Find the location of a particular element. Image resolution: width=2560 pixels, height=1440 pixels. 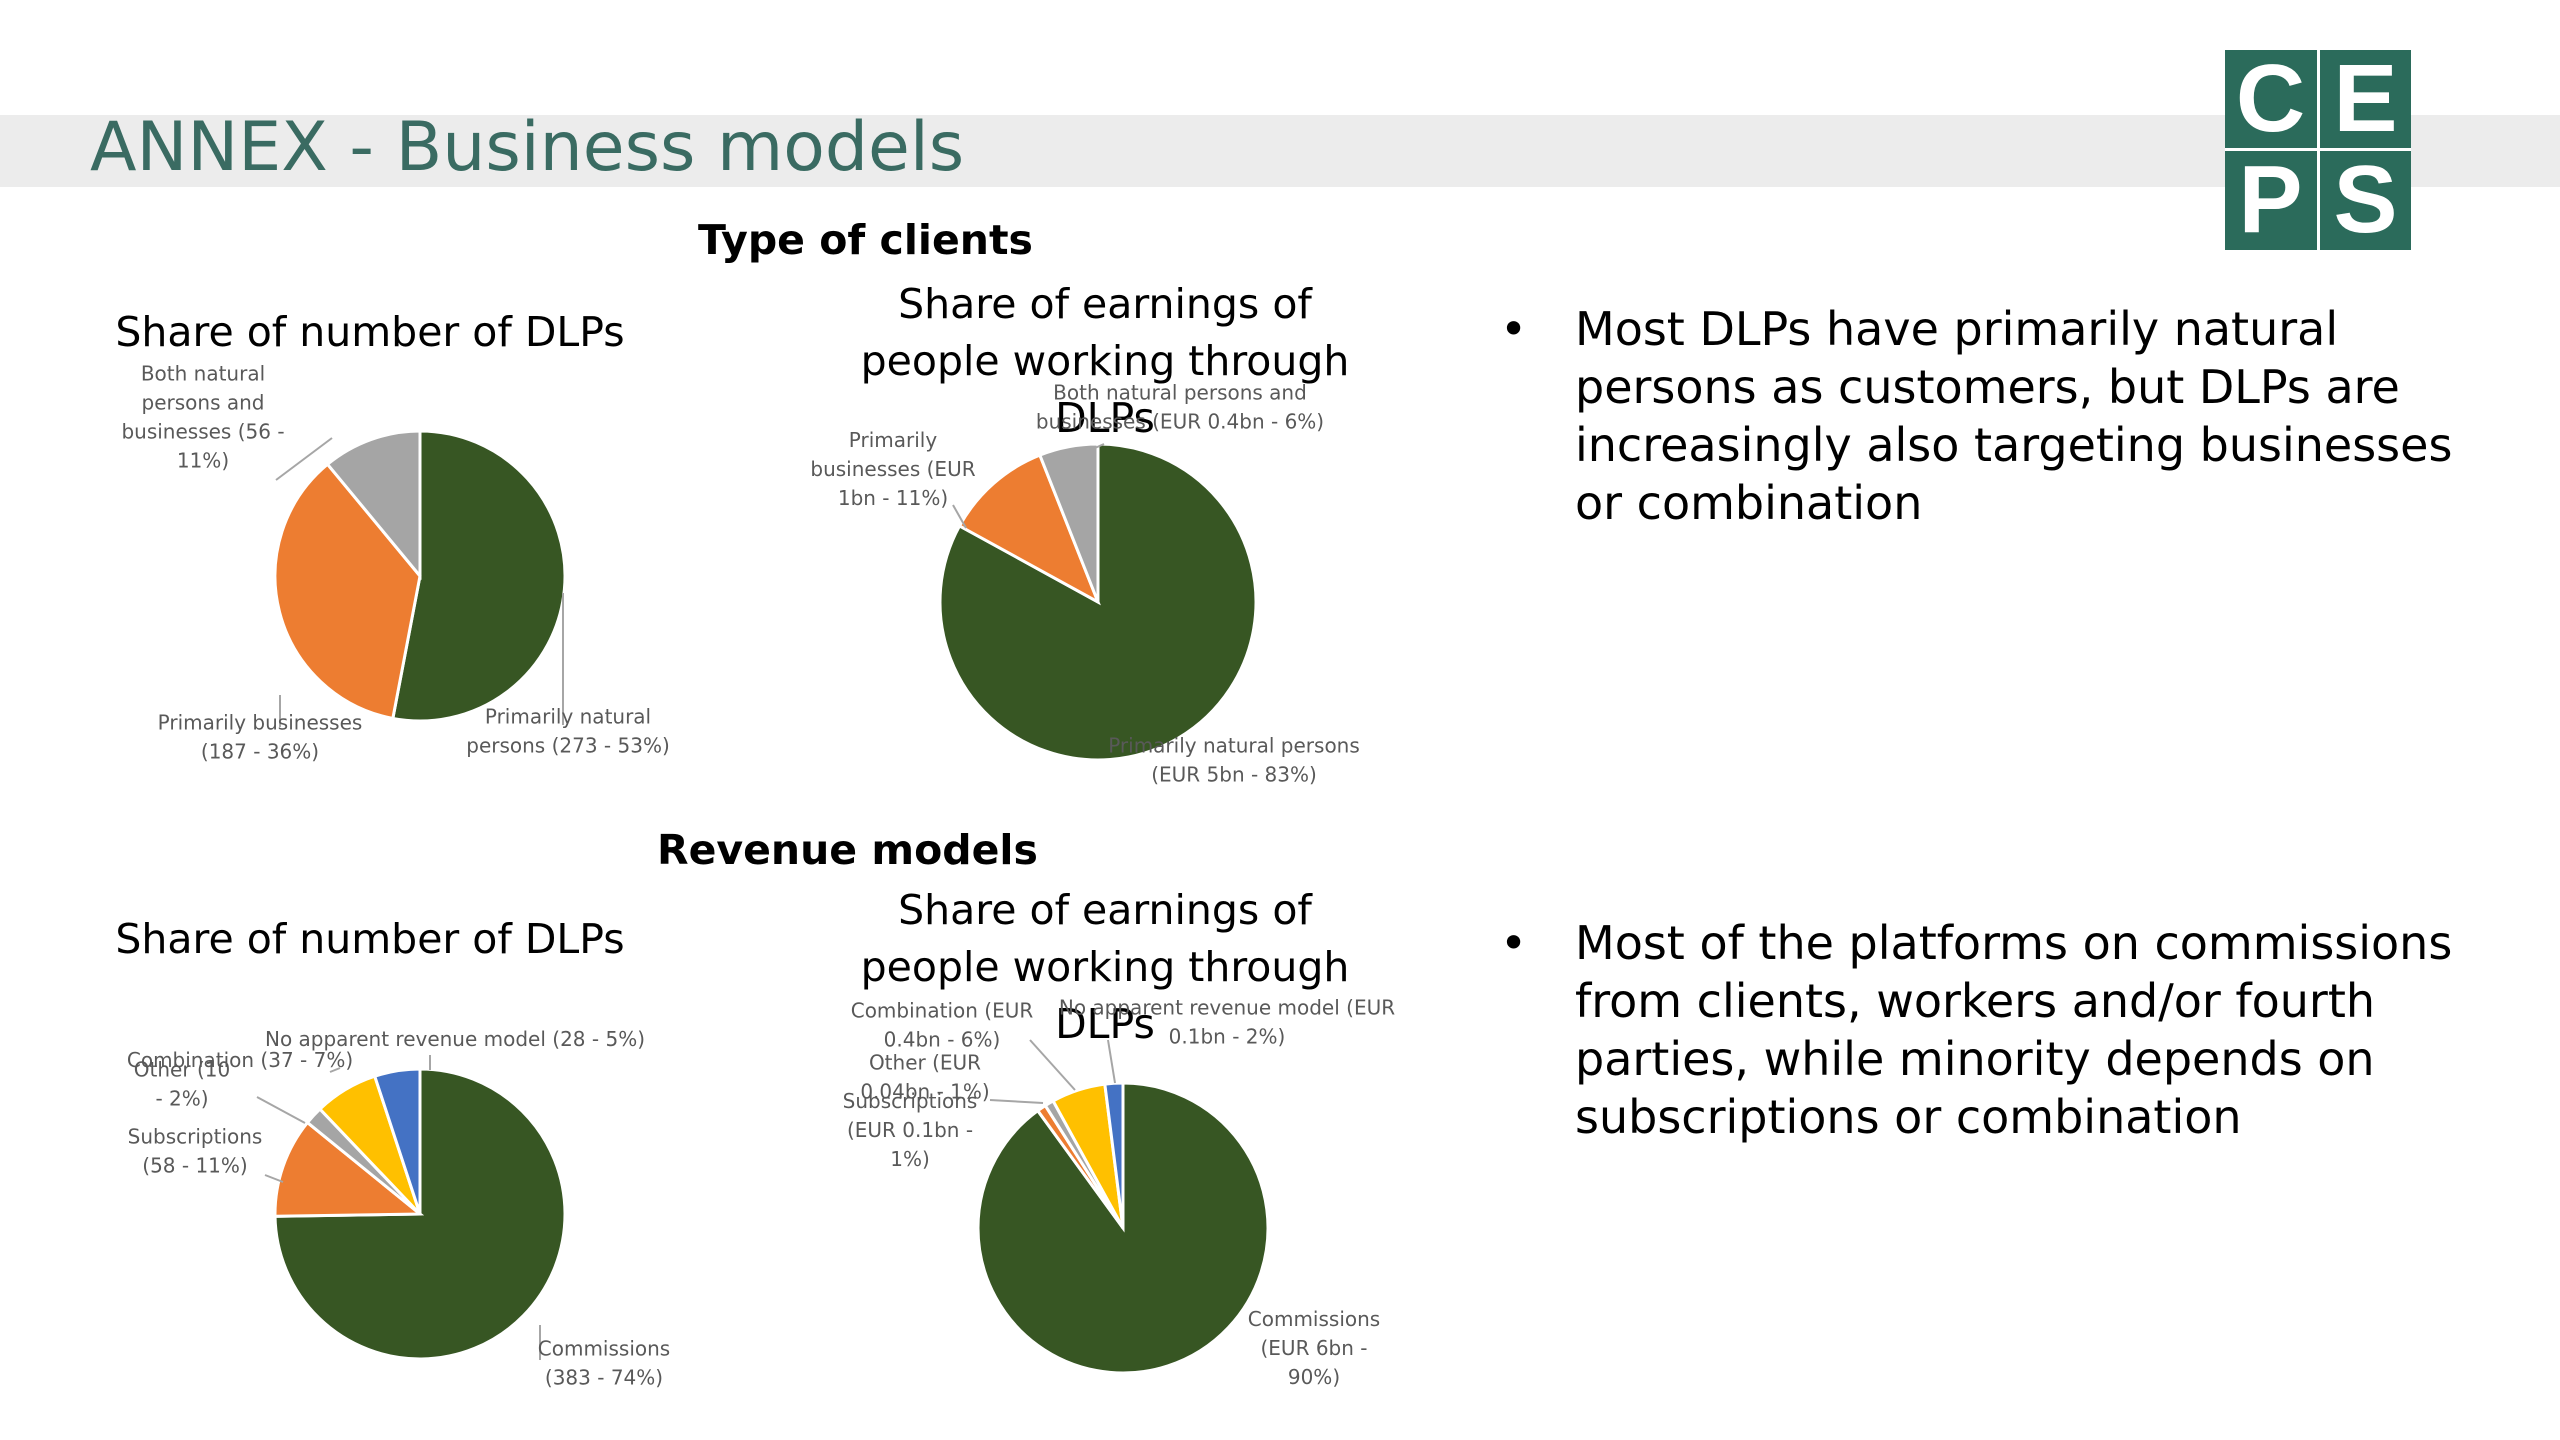

chart-title-clients-number: Share of number of DLPs is located at coordinates (370, 332).